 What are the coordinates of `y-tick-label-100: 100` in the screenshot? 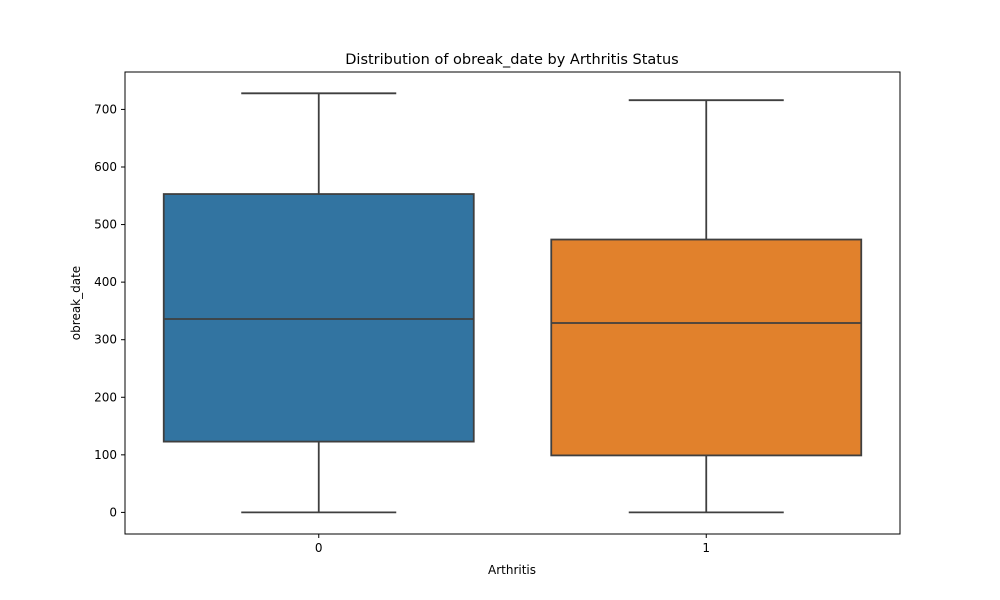 It's located at (105, 455).